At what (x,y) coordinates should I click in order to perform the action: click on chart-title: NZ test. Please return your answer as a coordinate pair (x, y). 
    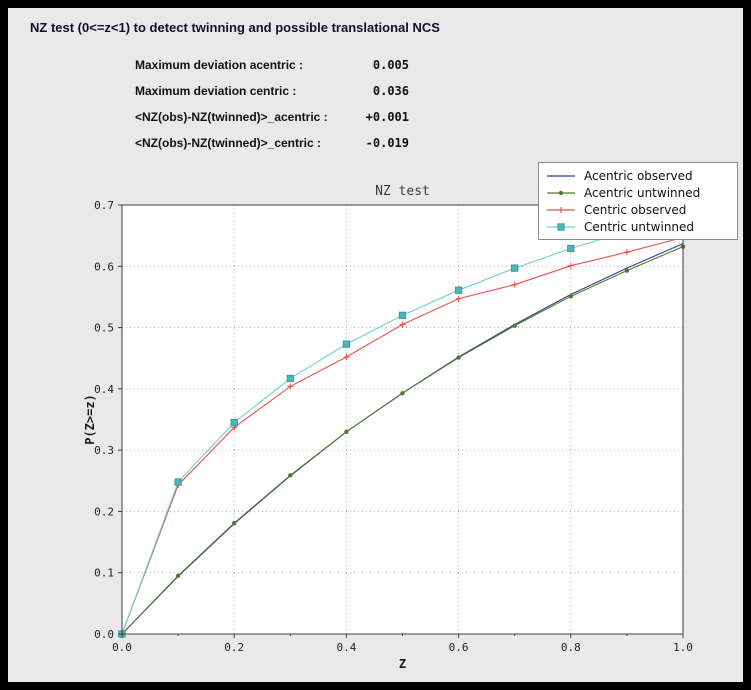
    Looking at the image, I should click on (402, 191).